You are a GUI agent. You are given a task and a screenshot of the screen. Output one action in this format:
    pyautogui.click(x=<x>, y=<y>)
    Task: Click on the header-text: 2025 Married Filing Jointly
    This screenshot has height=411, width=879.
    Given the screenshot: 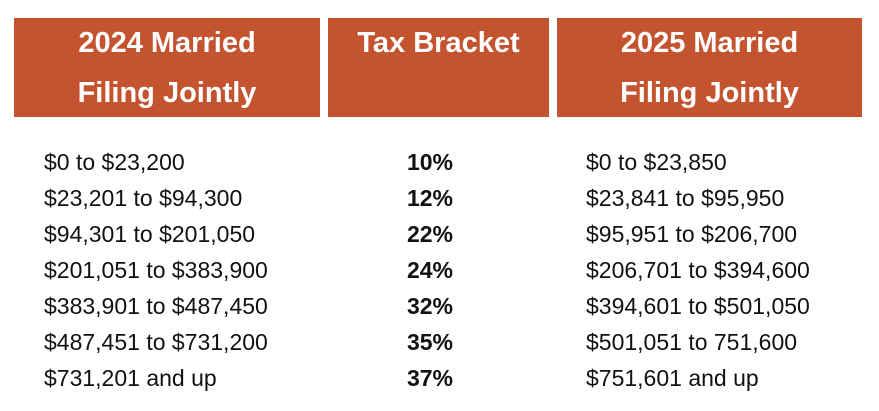 What is the action you would take?
    pyautogui.click(x=709, y=68)
    